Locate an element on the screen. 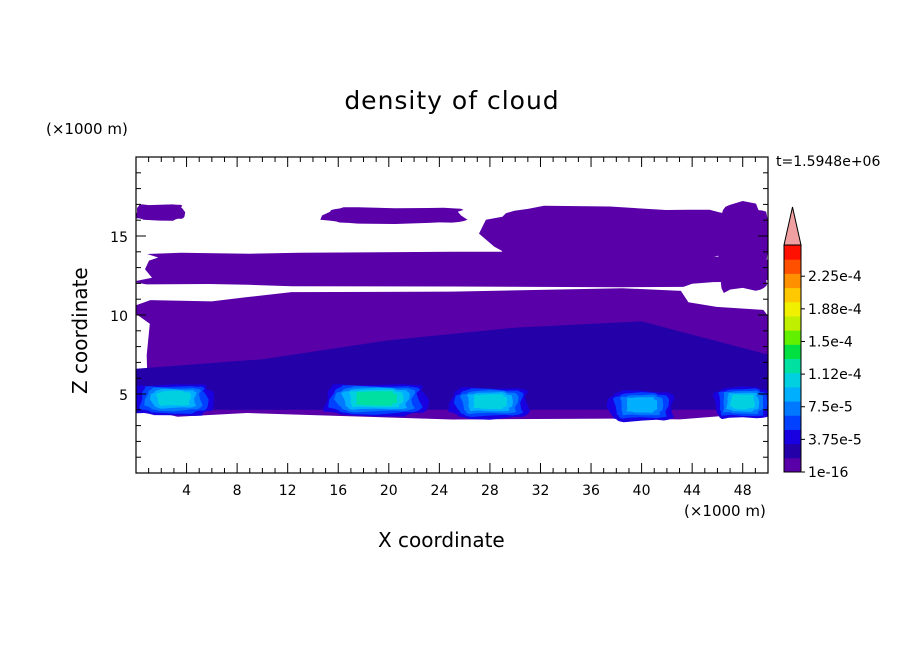  z-axis-unit: (×1000 m) is located at coordinates (87, 129).